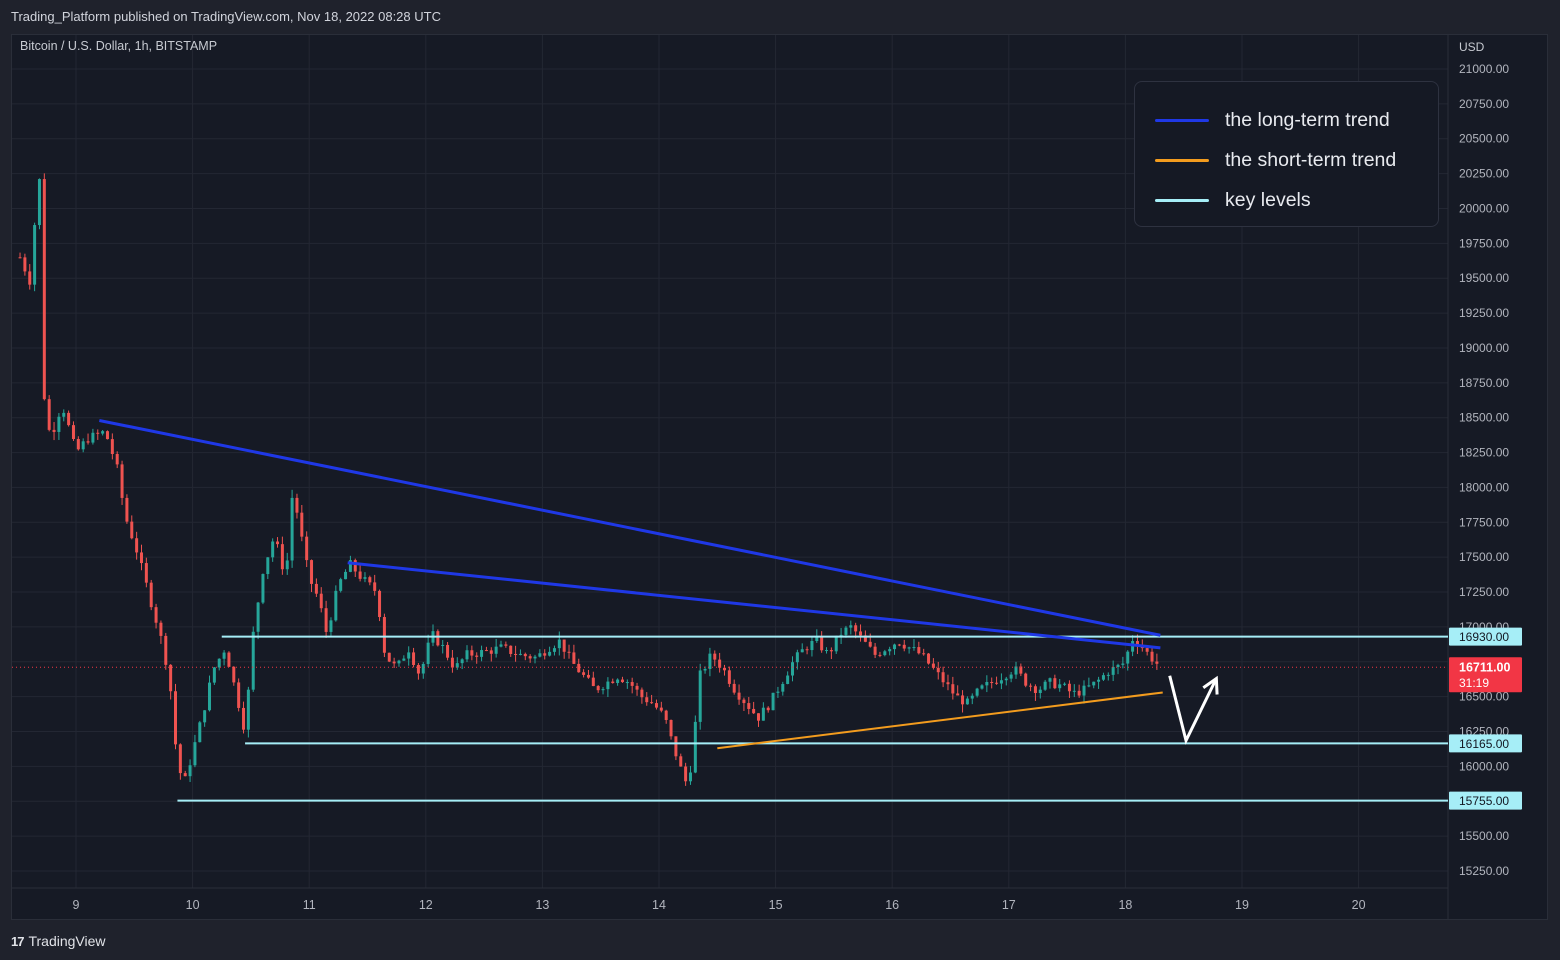 The height and width of the screenshot is (960, 1560). I want to click on price-tick-label: 17250.00, so click(1484, 592).